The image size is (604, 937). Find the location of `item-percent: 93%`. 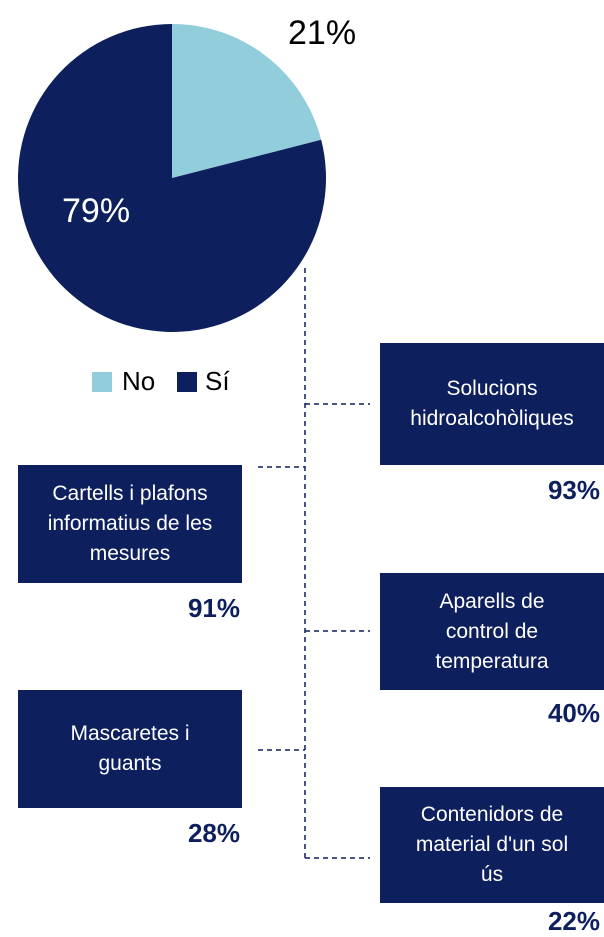

item-percent: 93% is located at coordinates (573, 490).